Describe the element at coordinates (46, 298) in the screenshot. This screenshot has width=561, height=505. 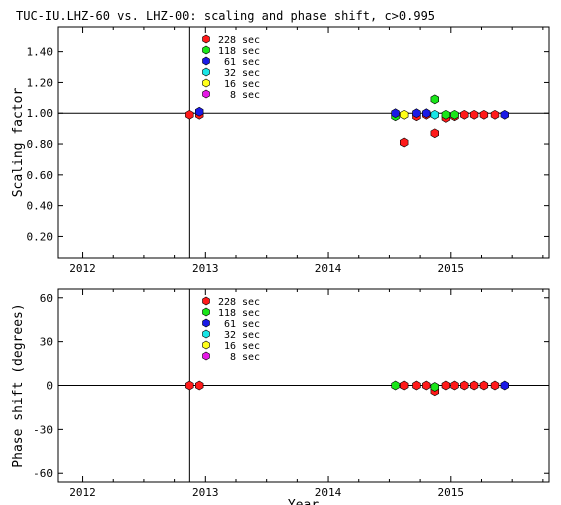
I see `y-tick-label: 60` at that location.